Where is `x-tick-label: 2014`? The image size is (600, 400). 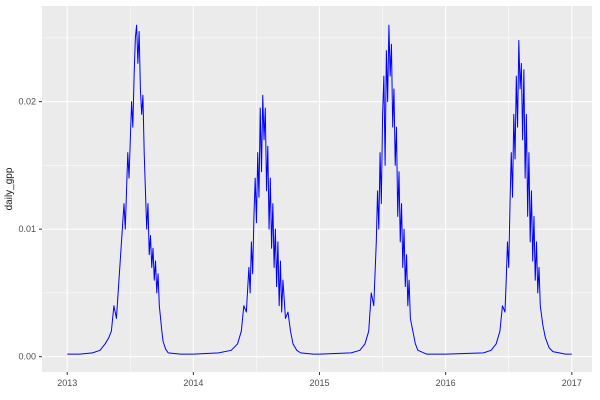 x-tick-label: 2014 is located at coordinates (193, 383).